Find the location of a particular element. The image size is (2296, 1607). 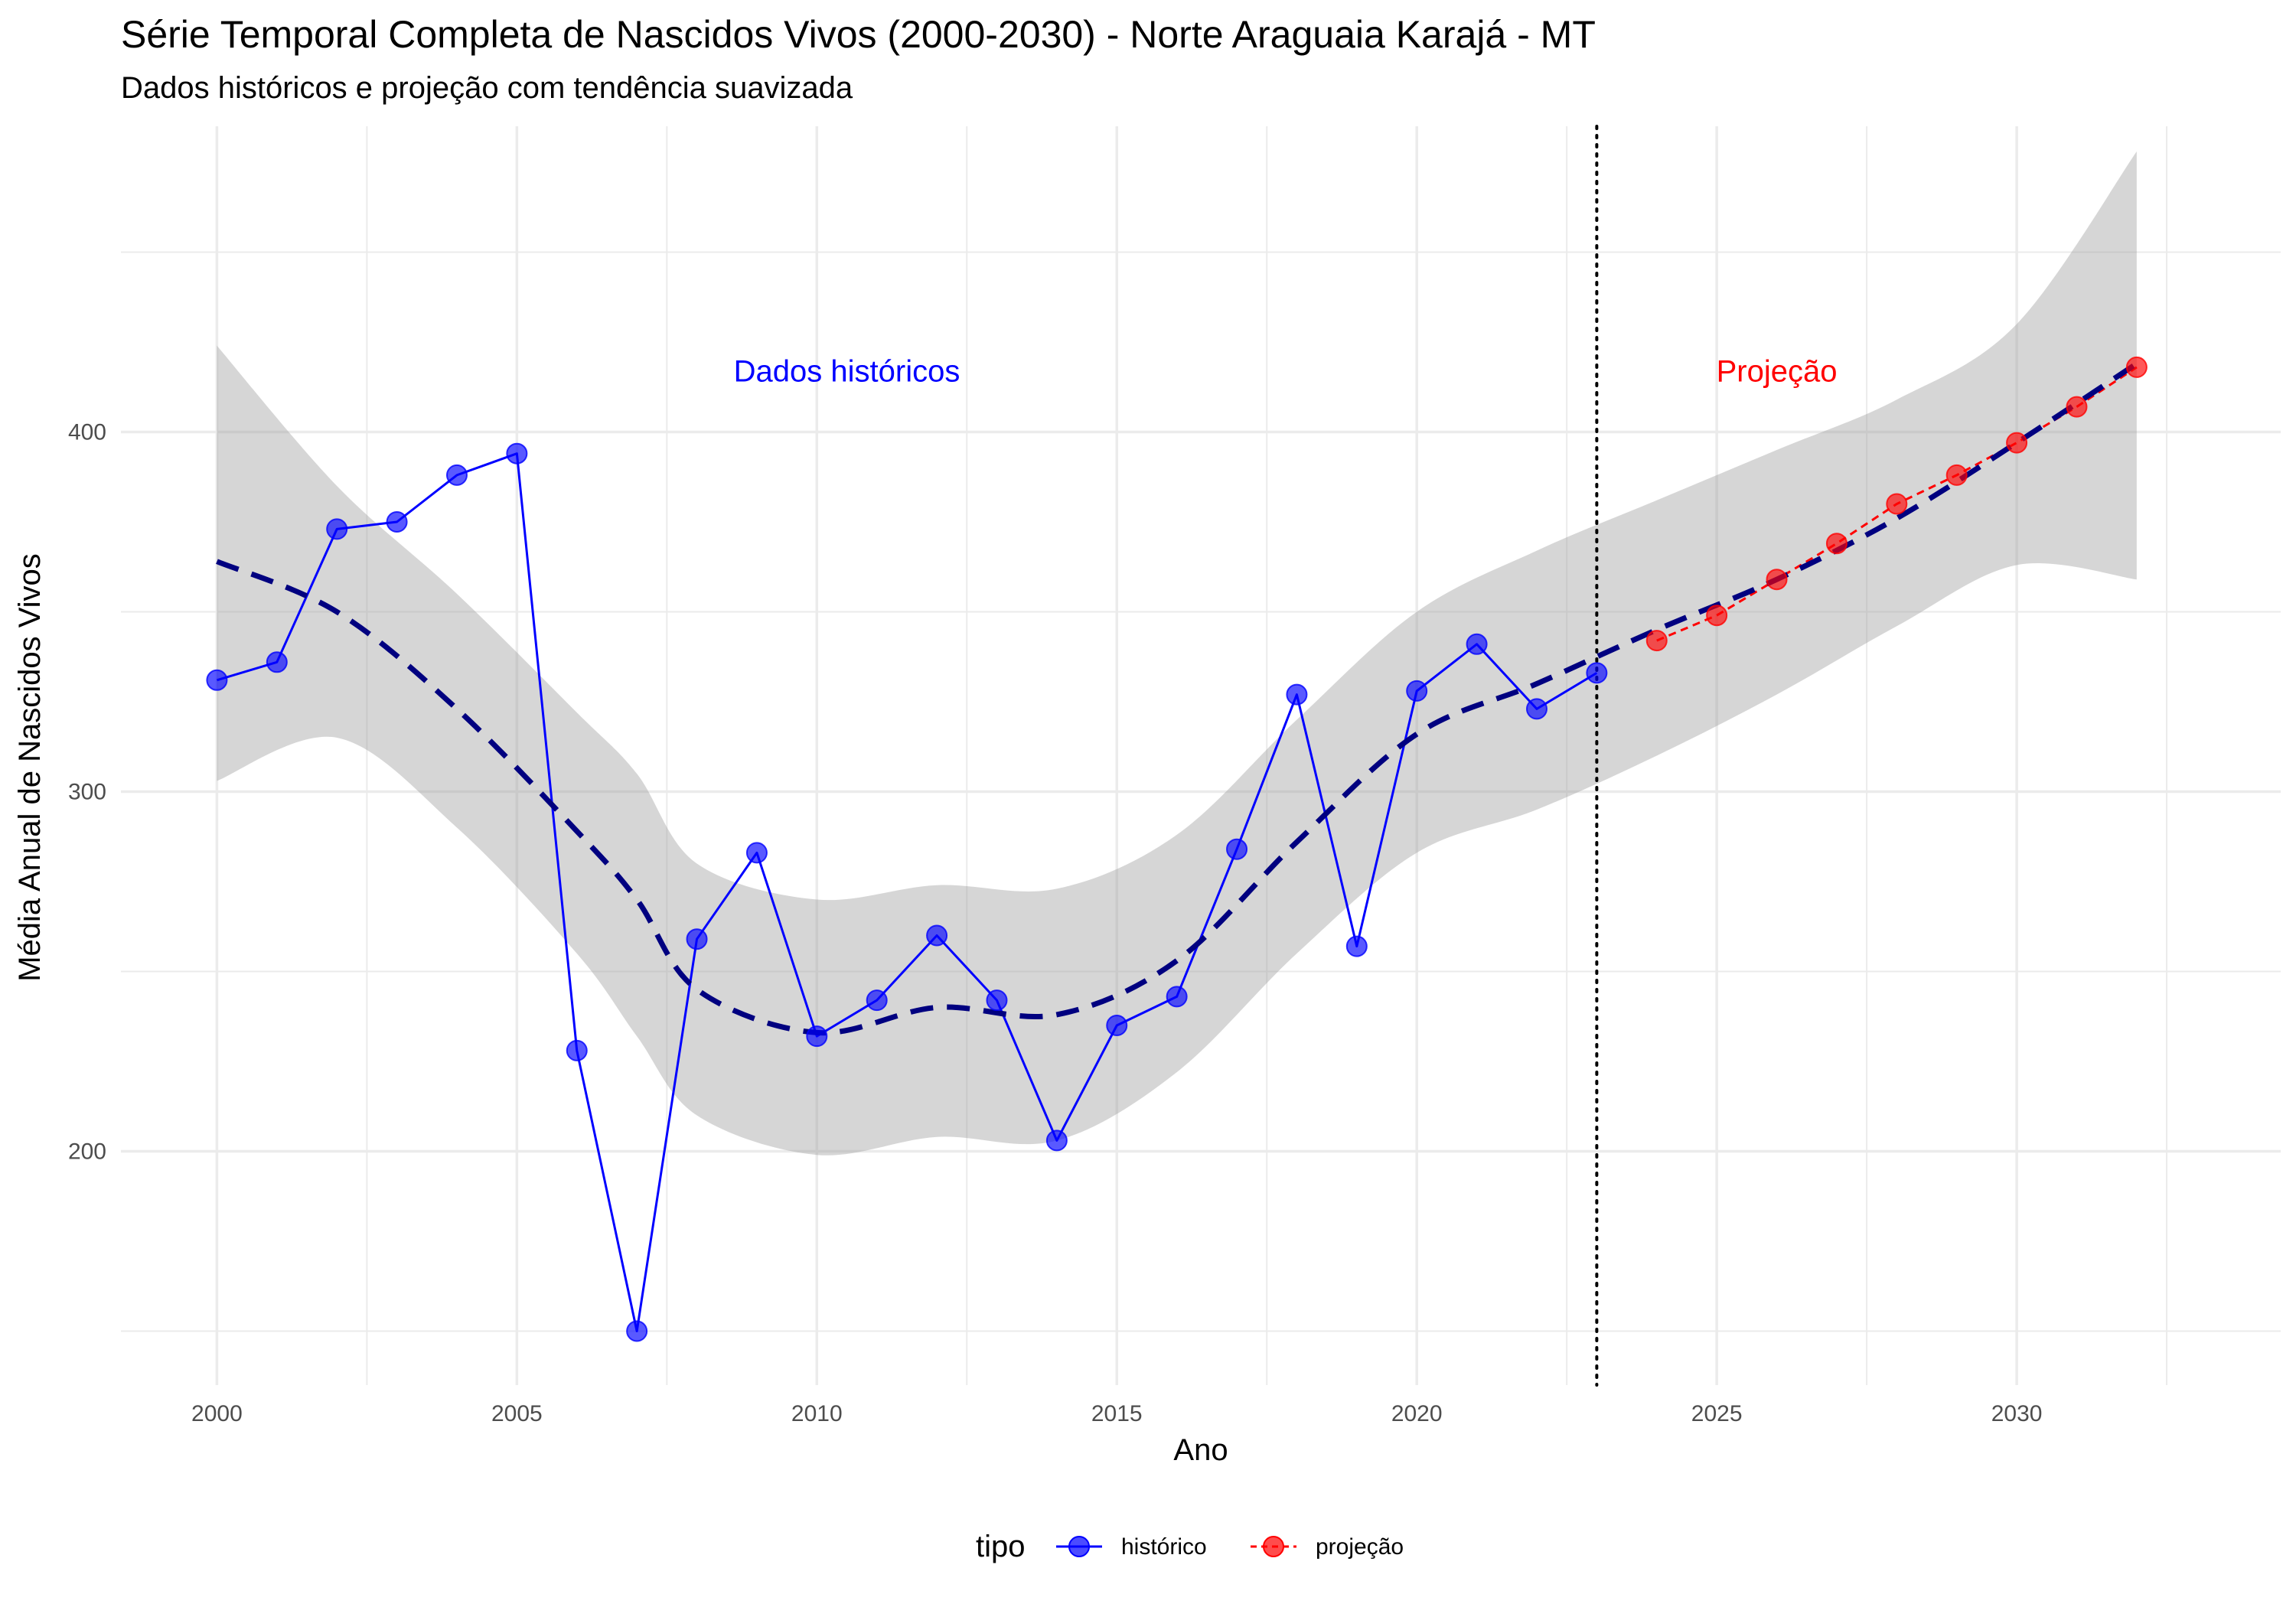

legend: tipo histórico projeção is located at coordinates (1190, 1546).